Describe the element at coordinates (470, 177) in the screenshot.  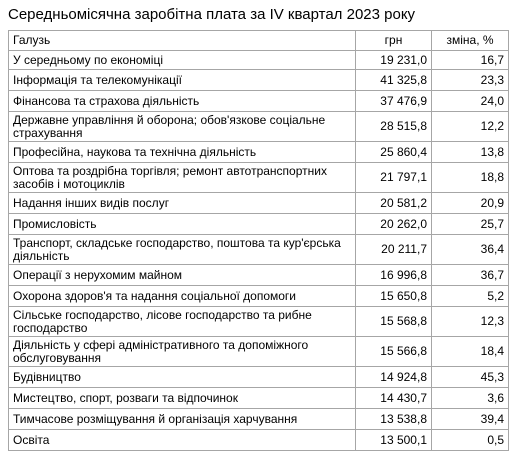
I see `row-change: 18,8` at that location.